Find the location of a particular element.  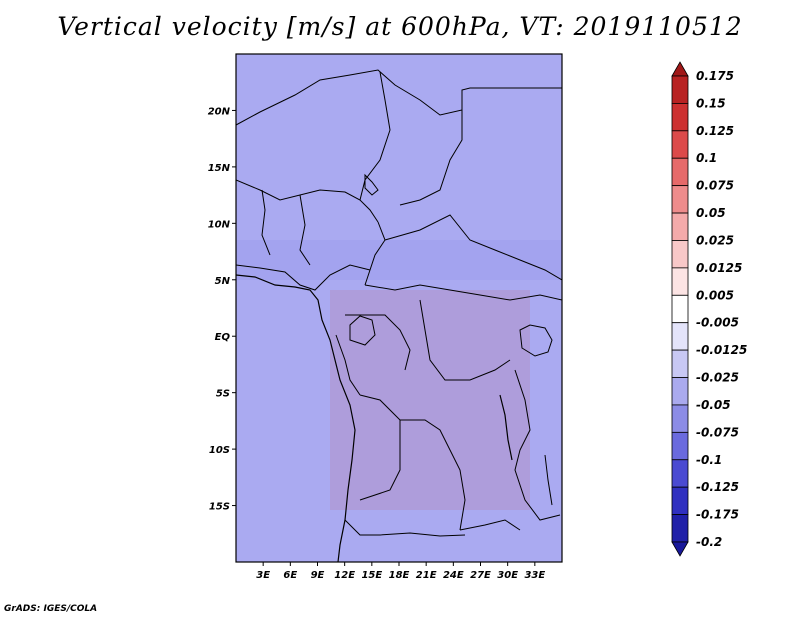

colorbar-label: 0.0125 is located at coordinates (719, 268).